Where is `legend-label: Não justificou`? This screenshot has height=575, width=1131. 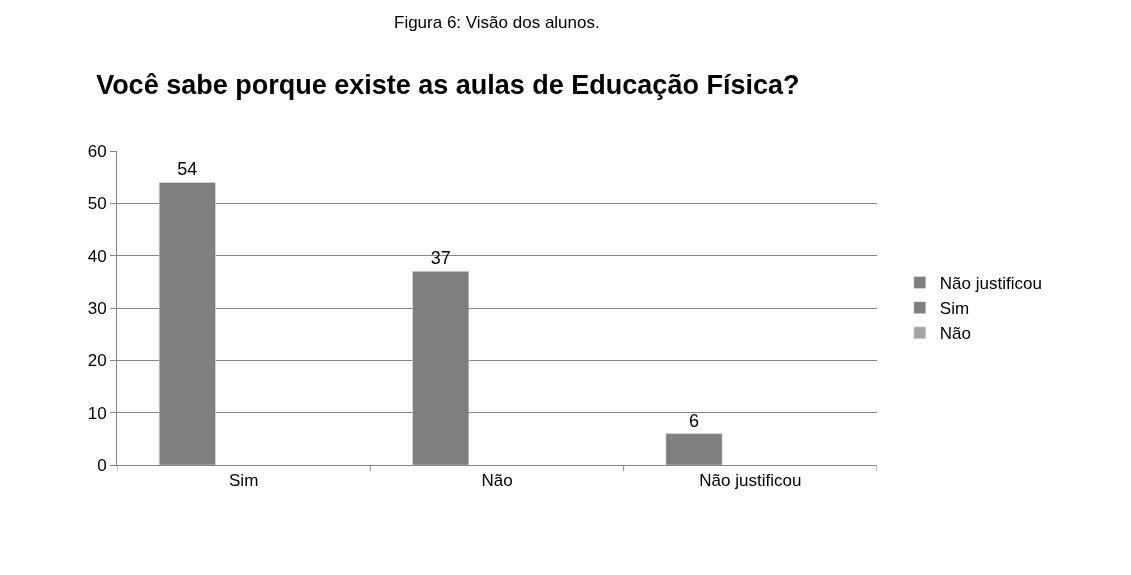 legend-label: Não justificou is located at coordinates (990, 284).